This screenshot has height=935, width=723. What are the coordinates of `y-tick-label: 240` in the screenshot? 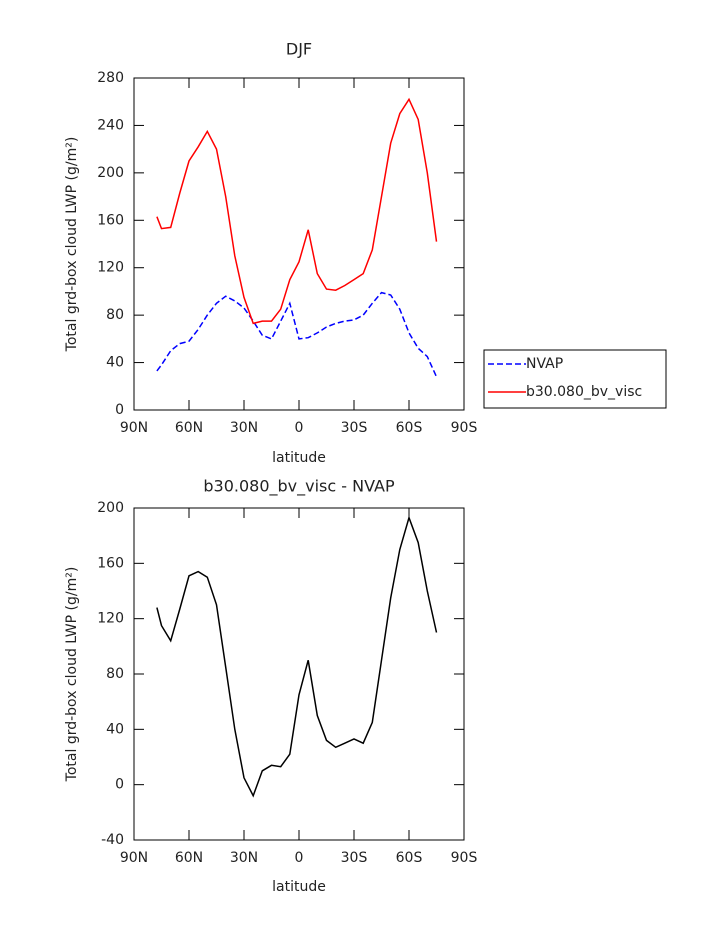 It's located at (110, 125).